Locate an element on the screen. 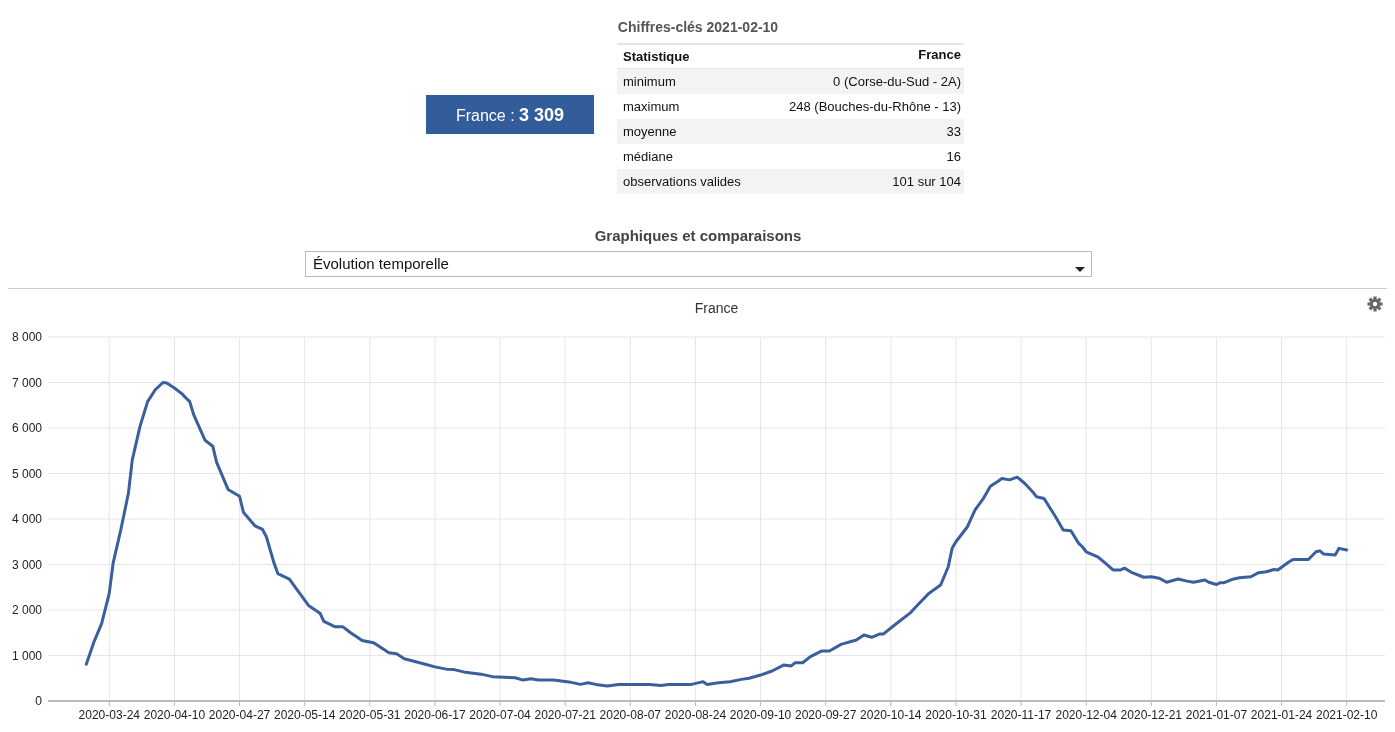 Image resolution: width=1395 pixels, height=732 pixels. x-tick-label: 2021-01-24 is located at coordinates (1281, 715).